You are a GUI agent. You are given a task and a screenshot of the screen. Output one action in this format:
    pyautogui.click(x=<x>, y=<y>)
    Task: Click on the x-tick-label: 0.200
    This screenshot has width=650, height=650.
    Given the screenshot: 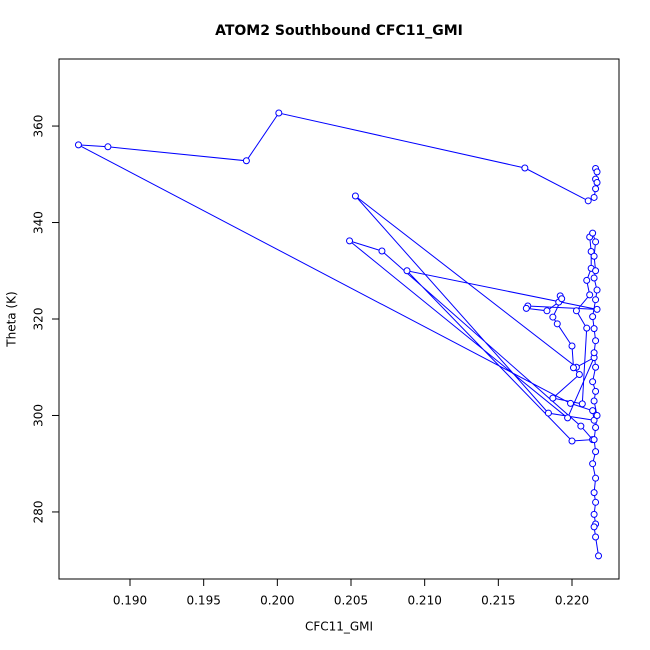 What is the action you would take?
    pyautogui.click(x=277, y=601)
    